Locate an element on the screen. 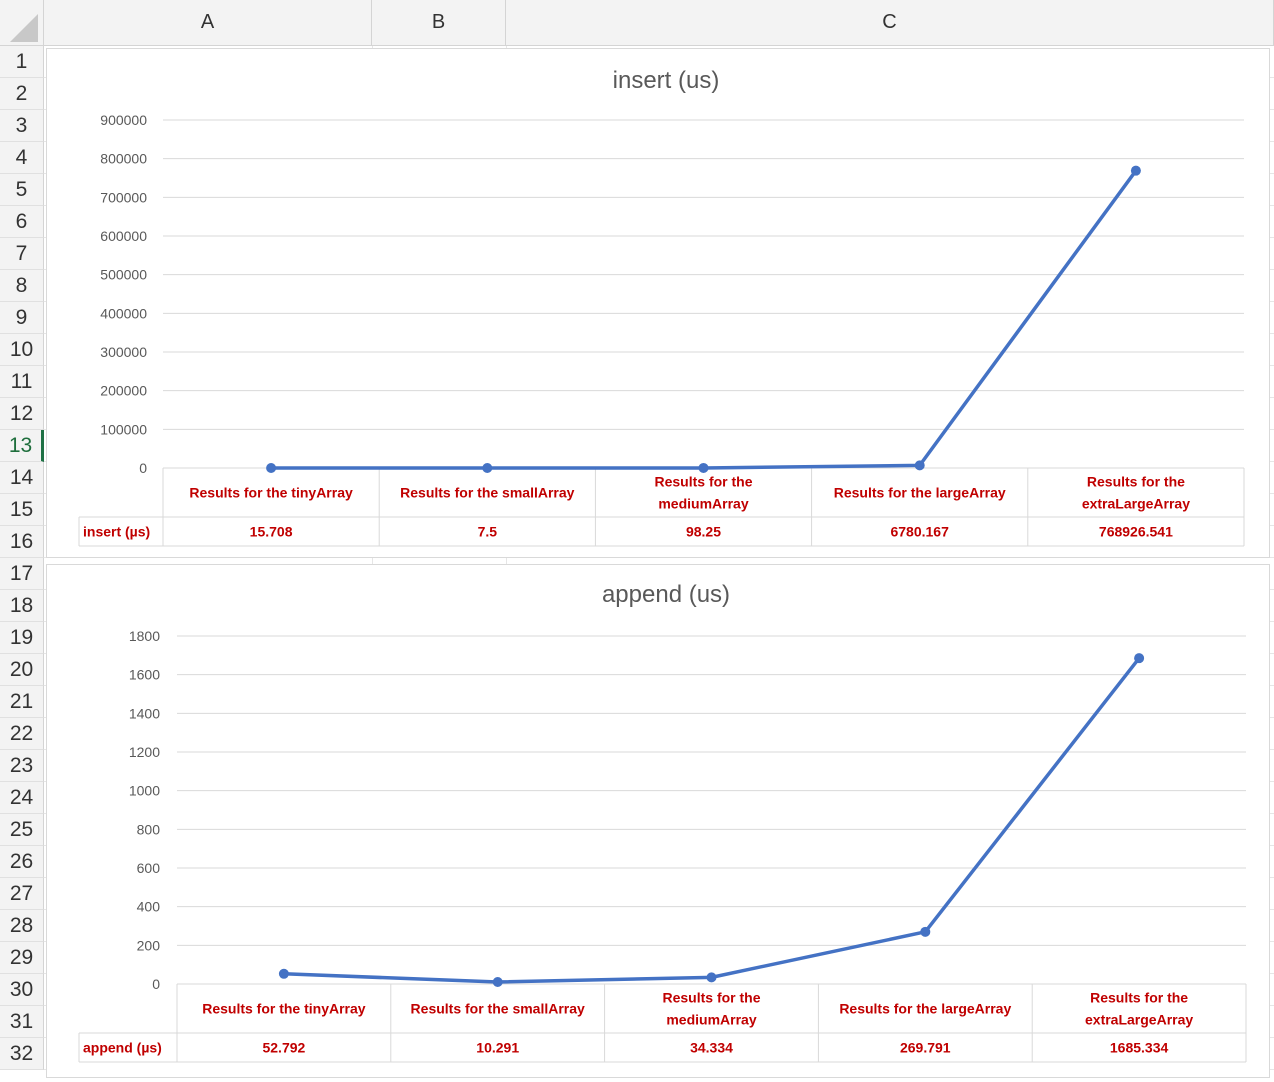 The width and height of the screenshot is (1274, 1082). y-tick-label: 400 is located at coordinates (149, 907).